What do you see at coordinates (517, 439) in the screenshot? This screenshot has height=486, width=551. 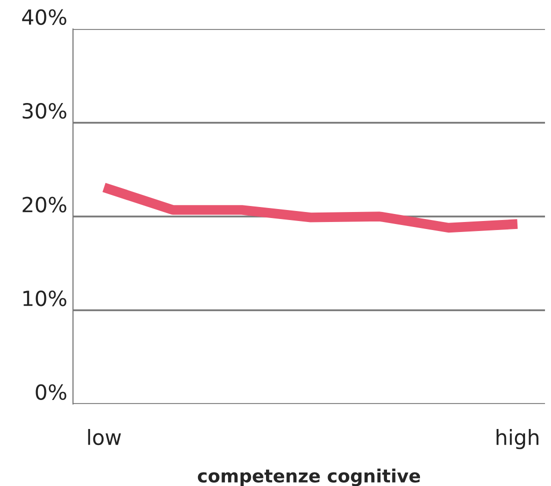 I see `x-tick-label: high` at bounding box center [517, 439].